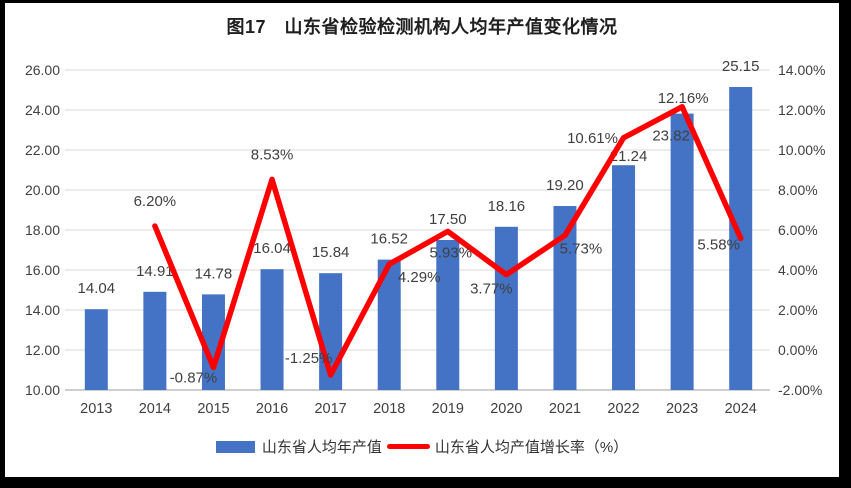  I want to click on right-axis-tick-label: 12.00%, so click(801, 110).